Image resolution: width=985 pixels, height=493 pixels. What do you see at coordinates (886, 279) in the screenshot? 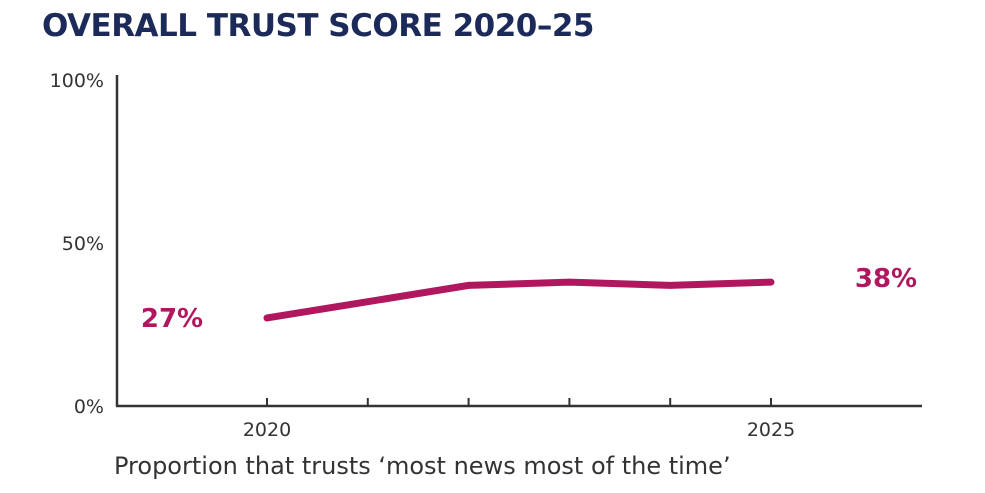
I see `series-end-label: 38%` at bounding box center [886, 279].